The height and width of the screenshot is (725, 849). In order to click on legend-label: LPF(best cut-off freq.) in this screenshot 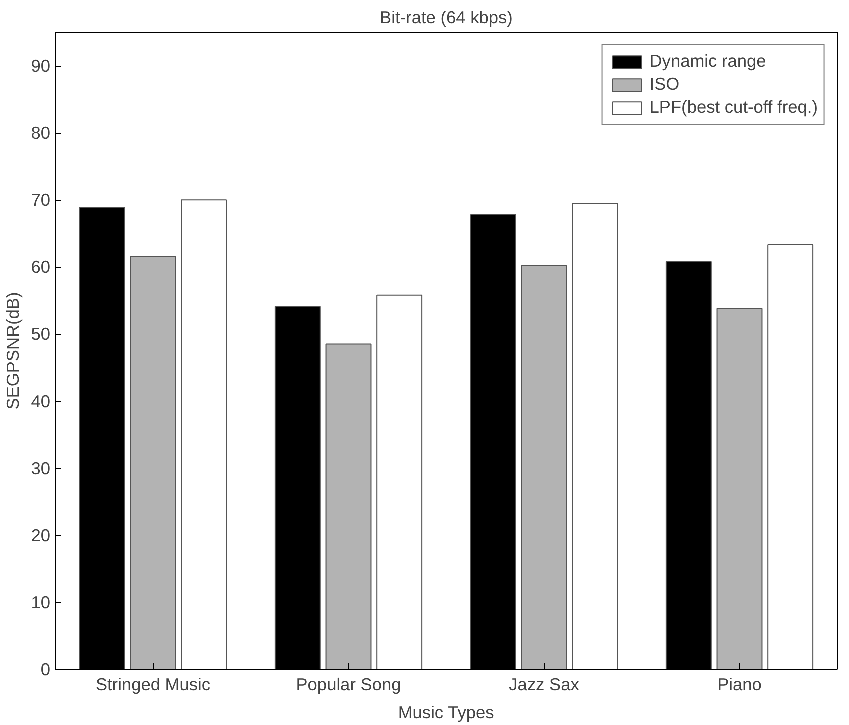, I will do `click(734, 107)`.